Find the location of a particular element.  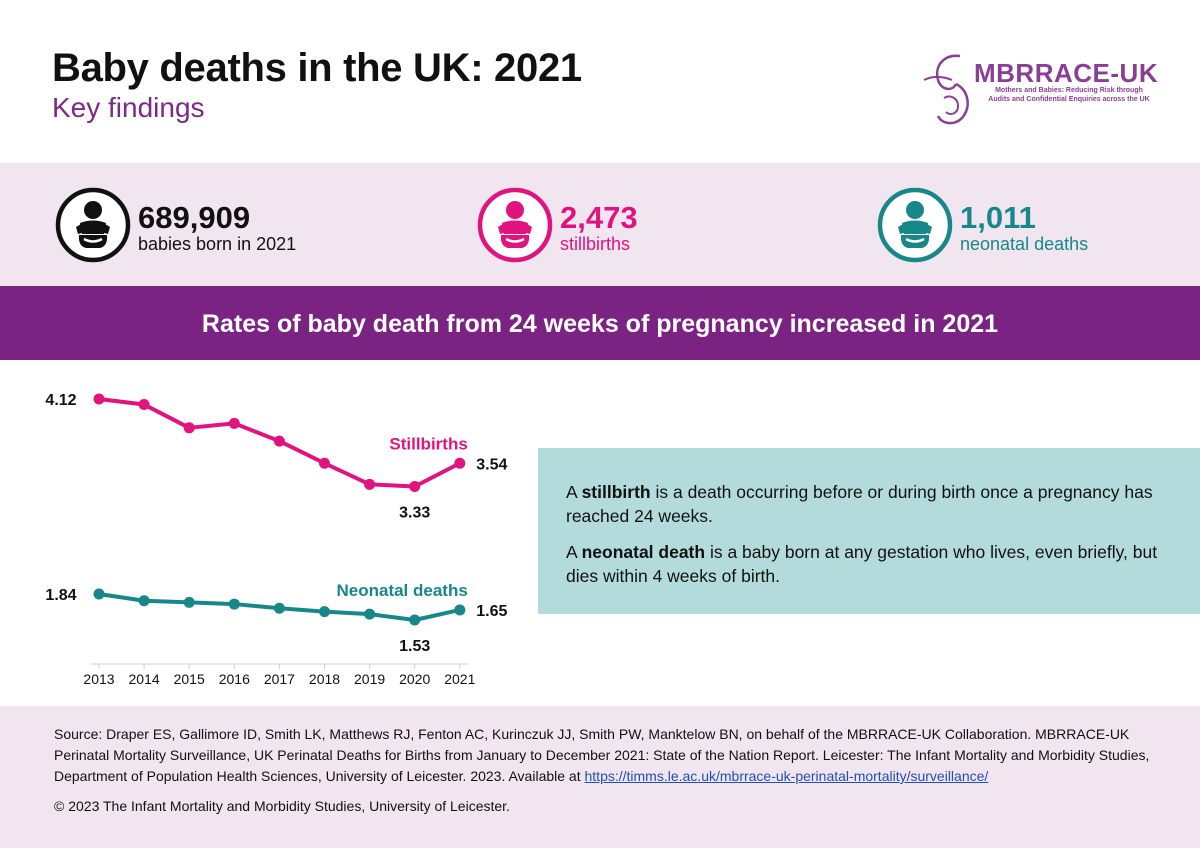

definition-term: neonatal death is located at coordinates (643, 552).